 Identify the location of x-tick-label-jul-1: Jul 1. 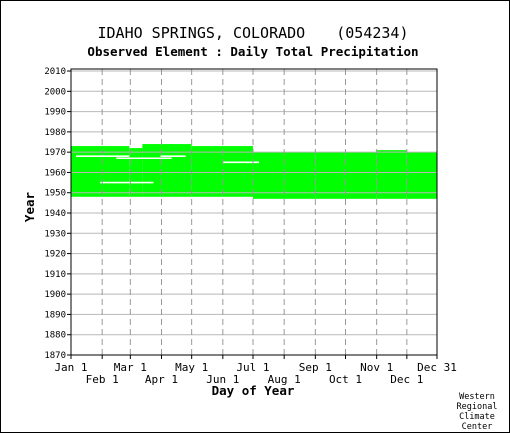
(252, 367).